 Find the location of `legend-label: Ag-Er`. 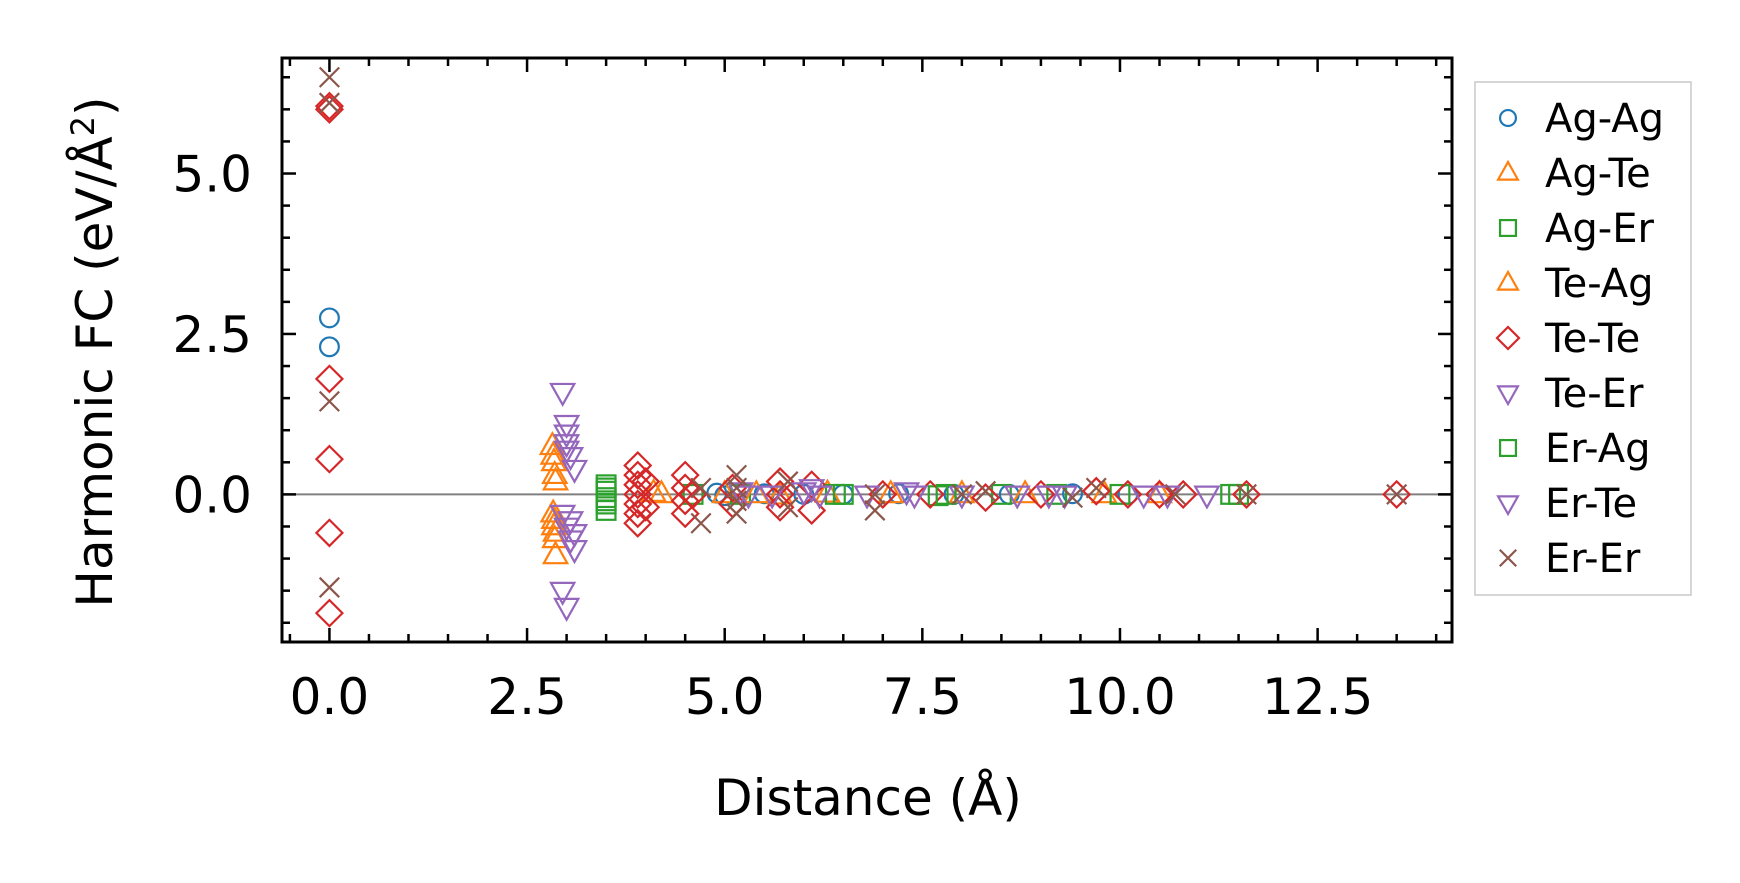

legend-label: Ag-Er is located at coordinates (1599, 229).